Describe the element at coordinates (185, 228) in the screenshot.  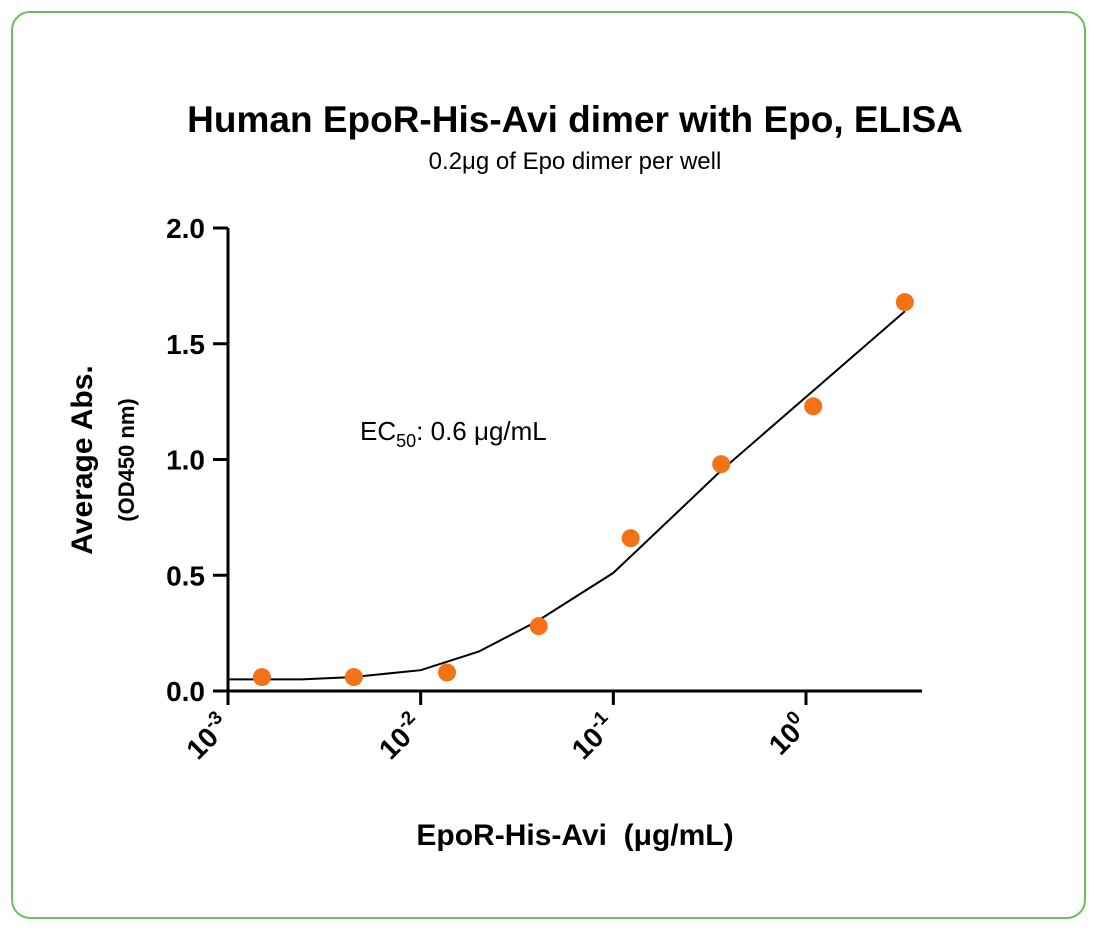
I see `y-tick-label: 2.0` at that location.